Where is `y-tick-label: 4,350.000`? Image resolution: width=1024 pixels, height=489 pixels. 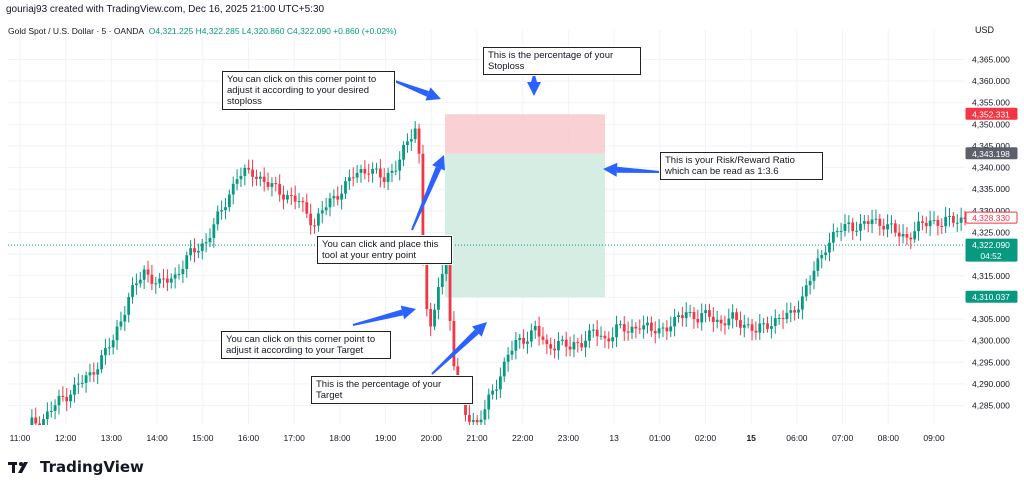 y-tick-label: 4,350.000 is located at coordinates (991, 124).